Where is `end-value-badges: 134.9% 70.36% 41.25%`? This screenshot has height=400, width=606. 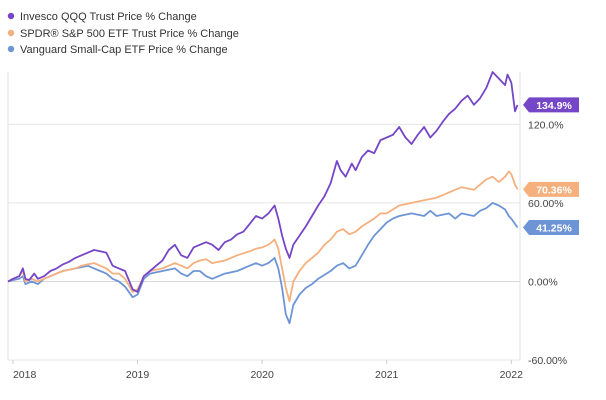
end-value-badges: 134.9% 70.36% 41.25% is located at coordinates (551, 166).